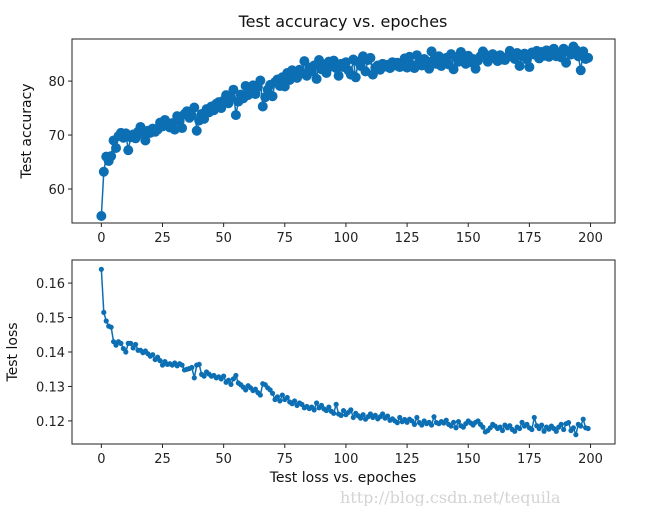  I want to click on x-tick-label: 150, so click(468, 238).